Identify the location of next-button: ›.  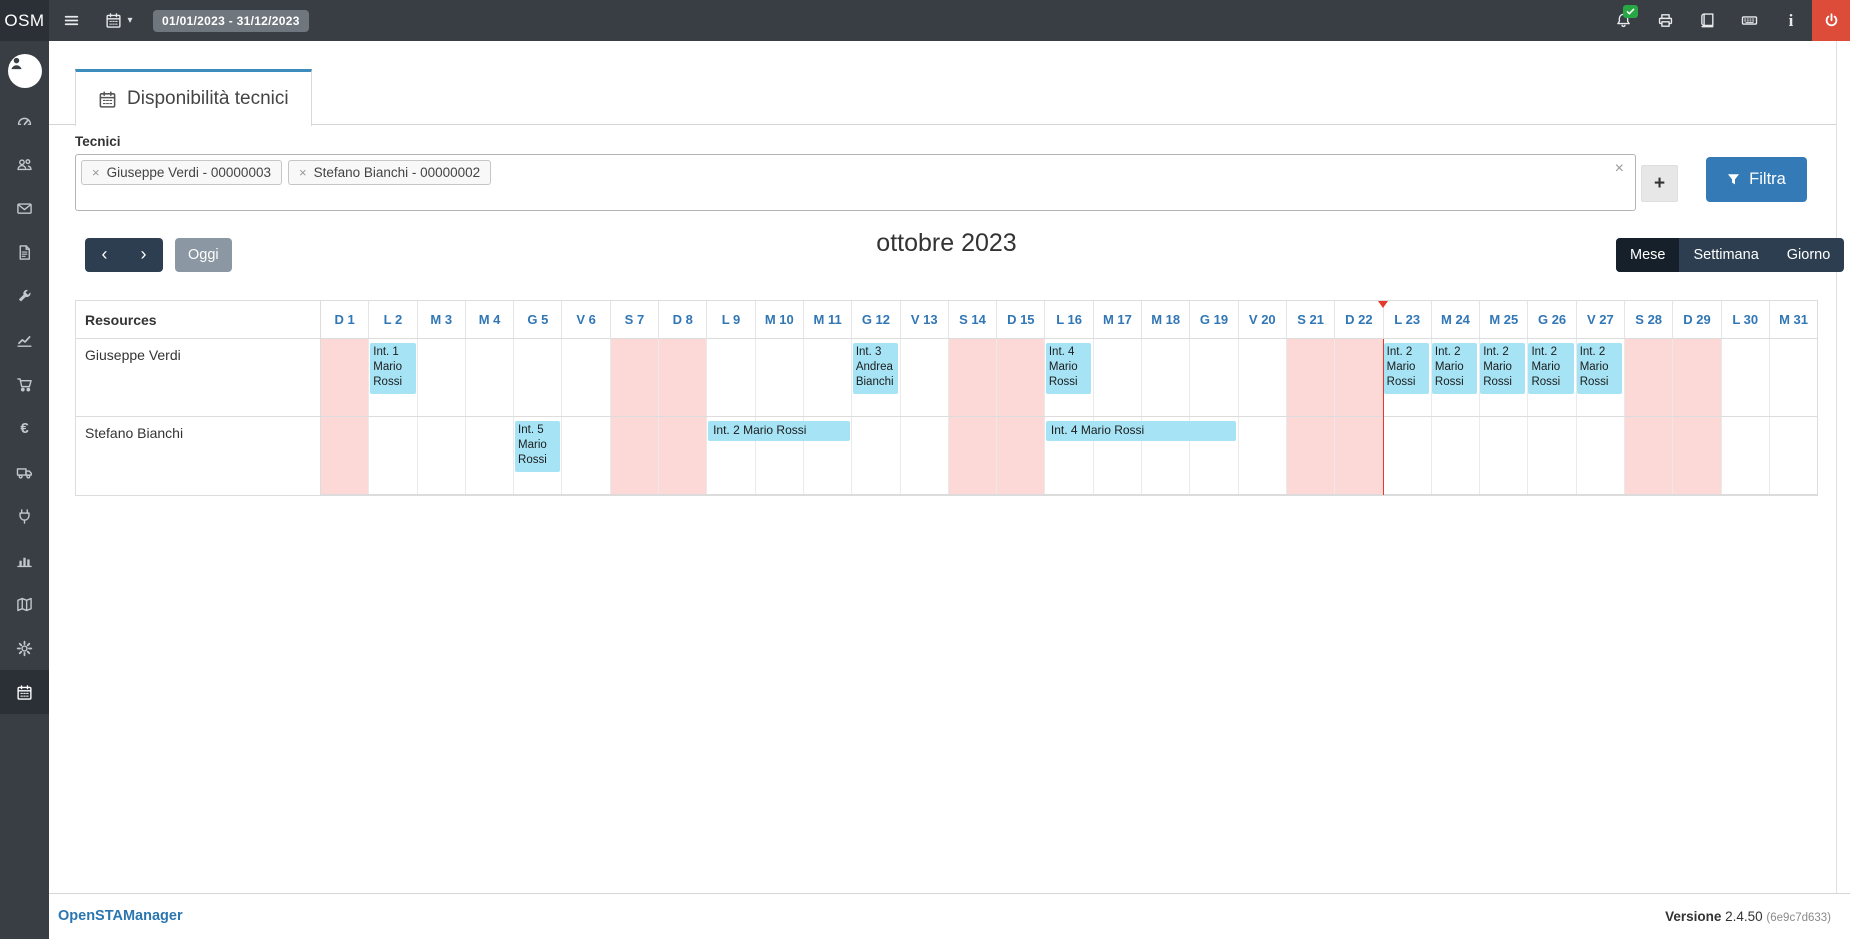
(143, 253).